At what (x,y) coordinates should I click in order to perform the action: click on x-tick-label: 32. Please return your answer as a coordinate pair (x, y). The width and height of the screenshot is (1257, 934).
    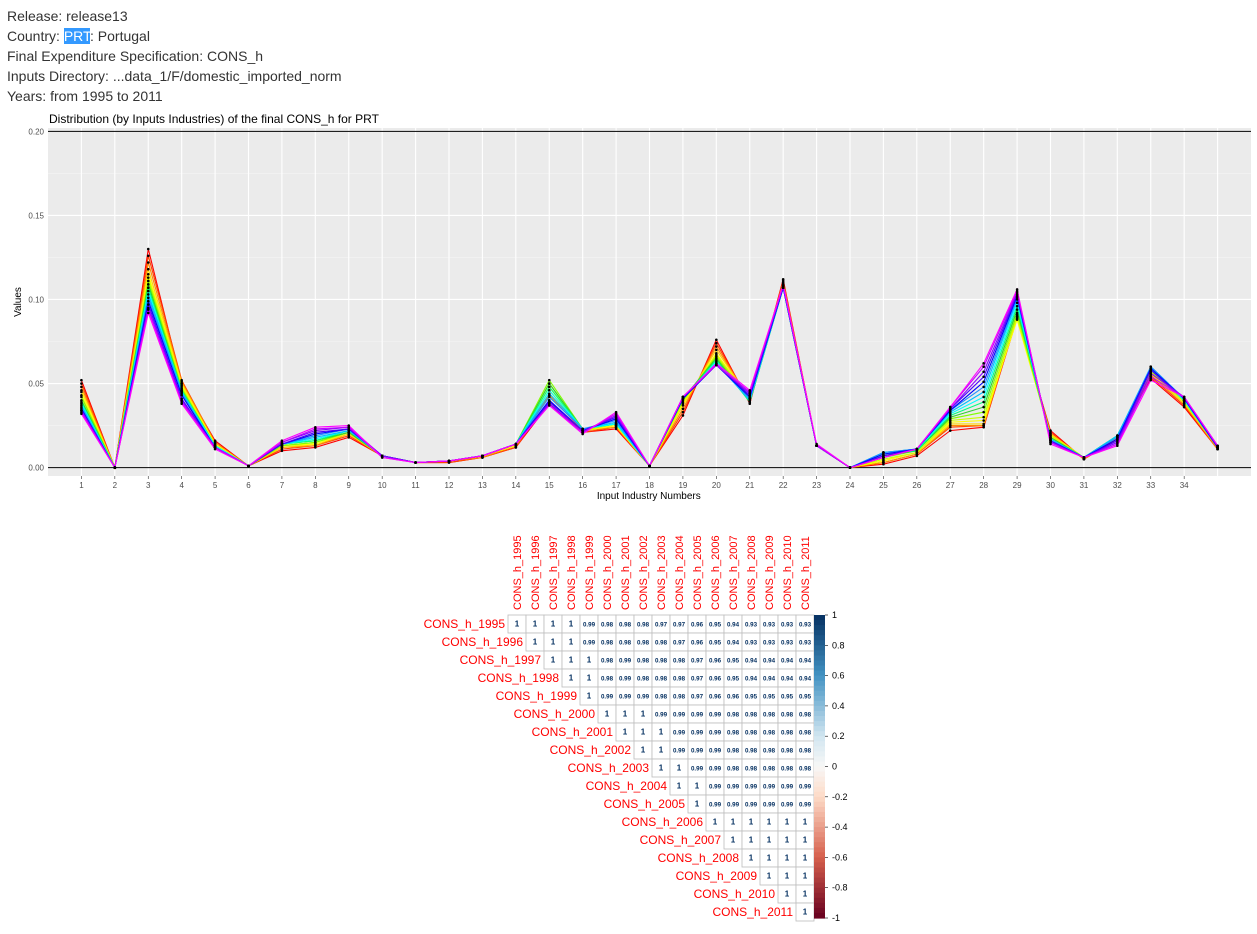
    Looking at the image, I should click on (1117, 485).